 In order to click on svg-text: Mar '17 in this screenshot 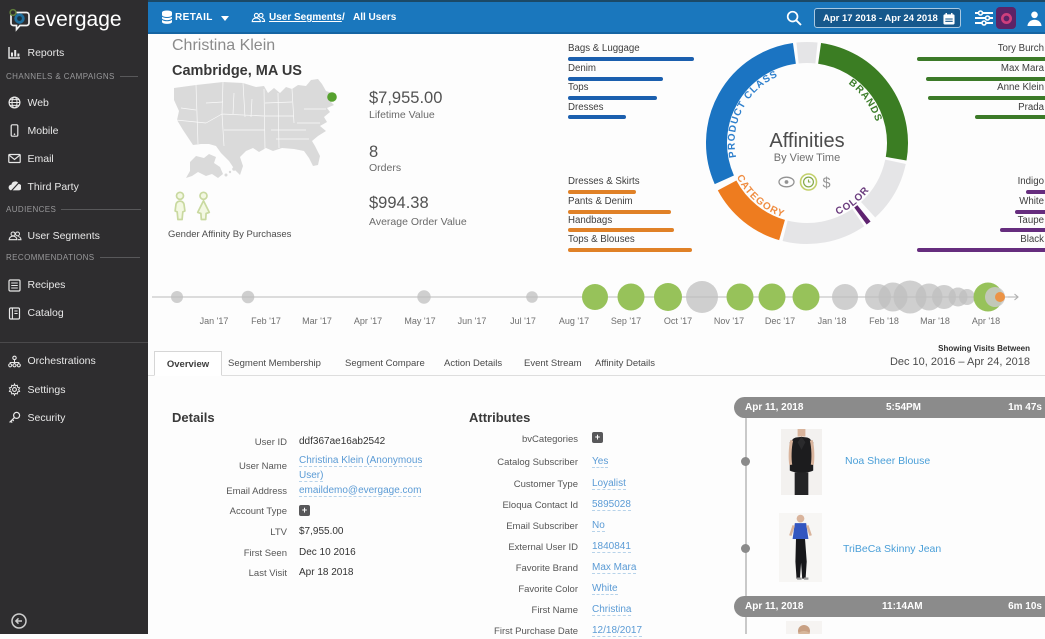, I will do `click(317, 321)`.